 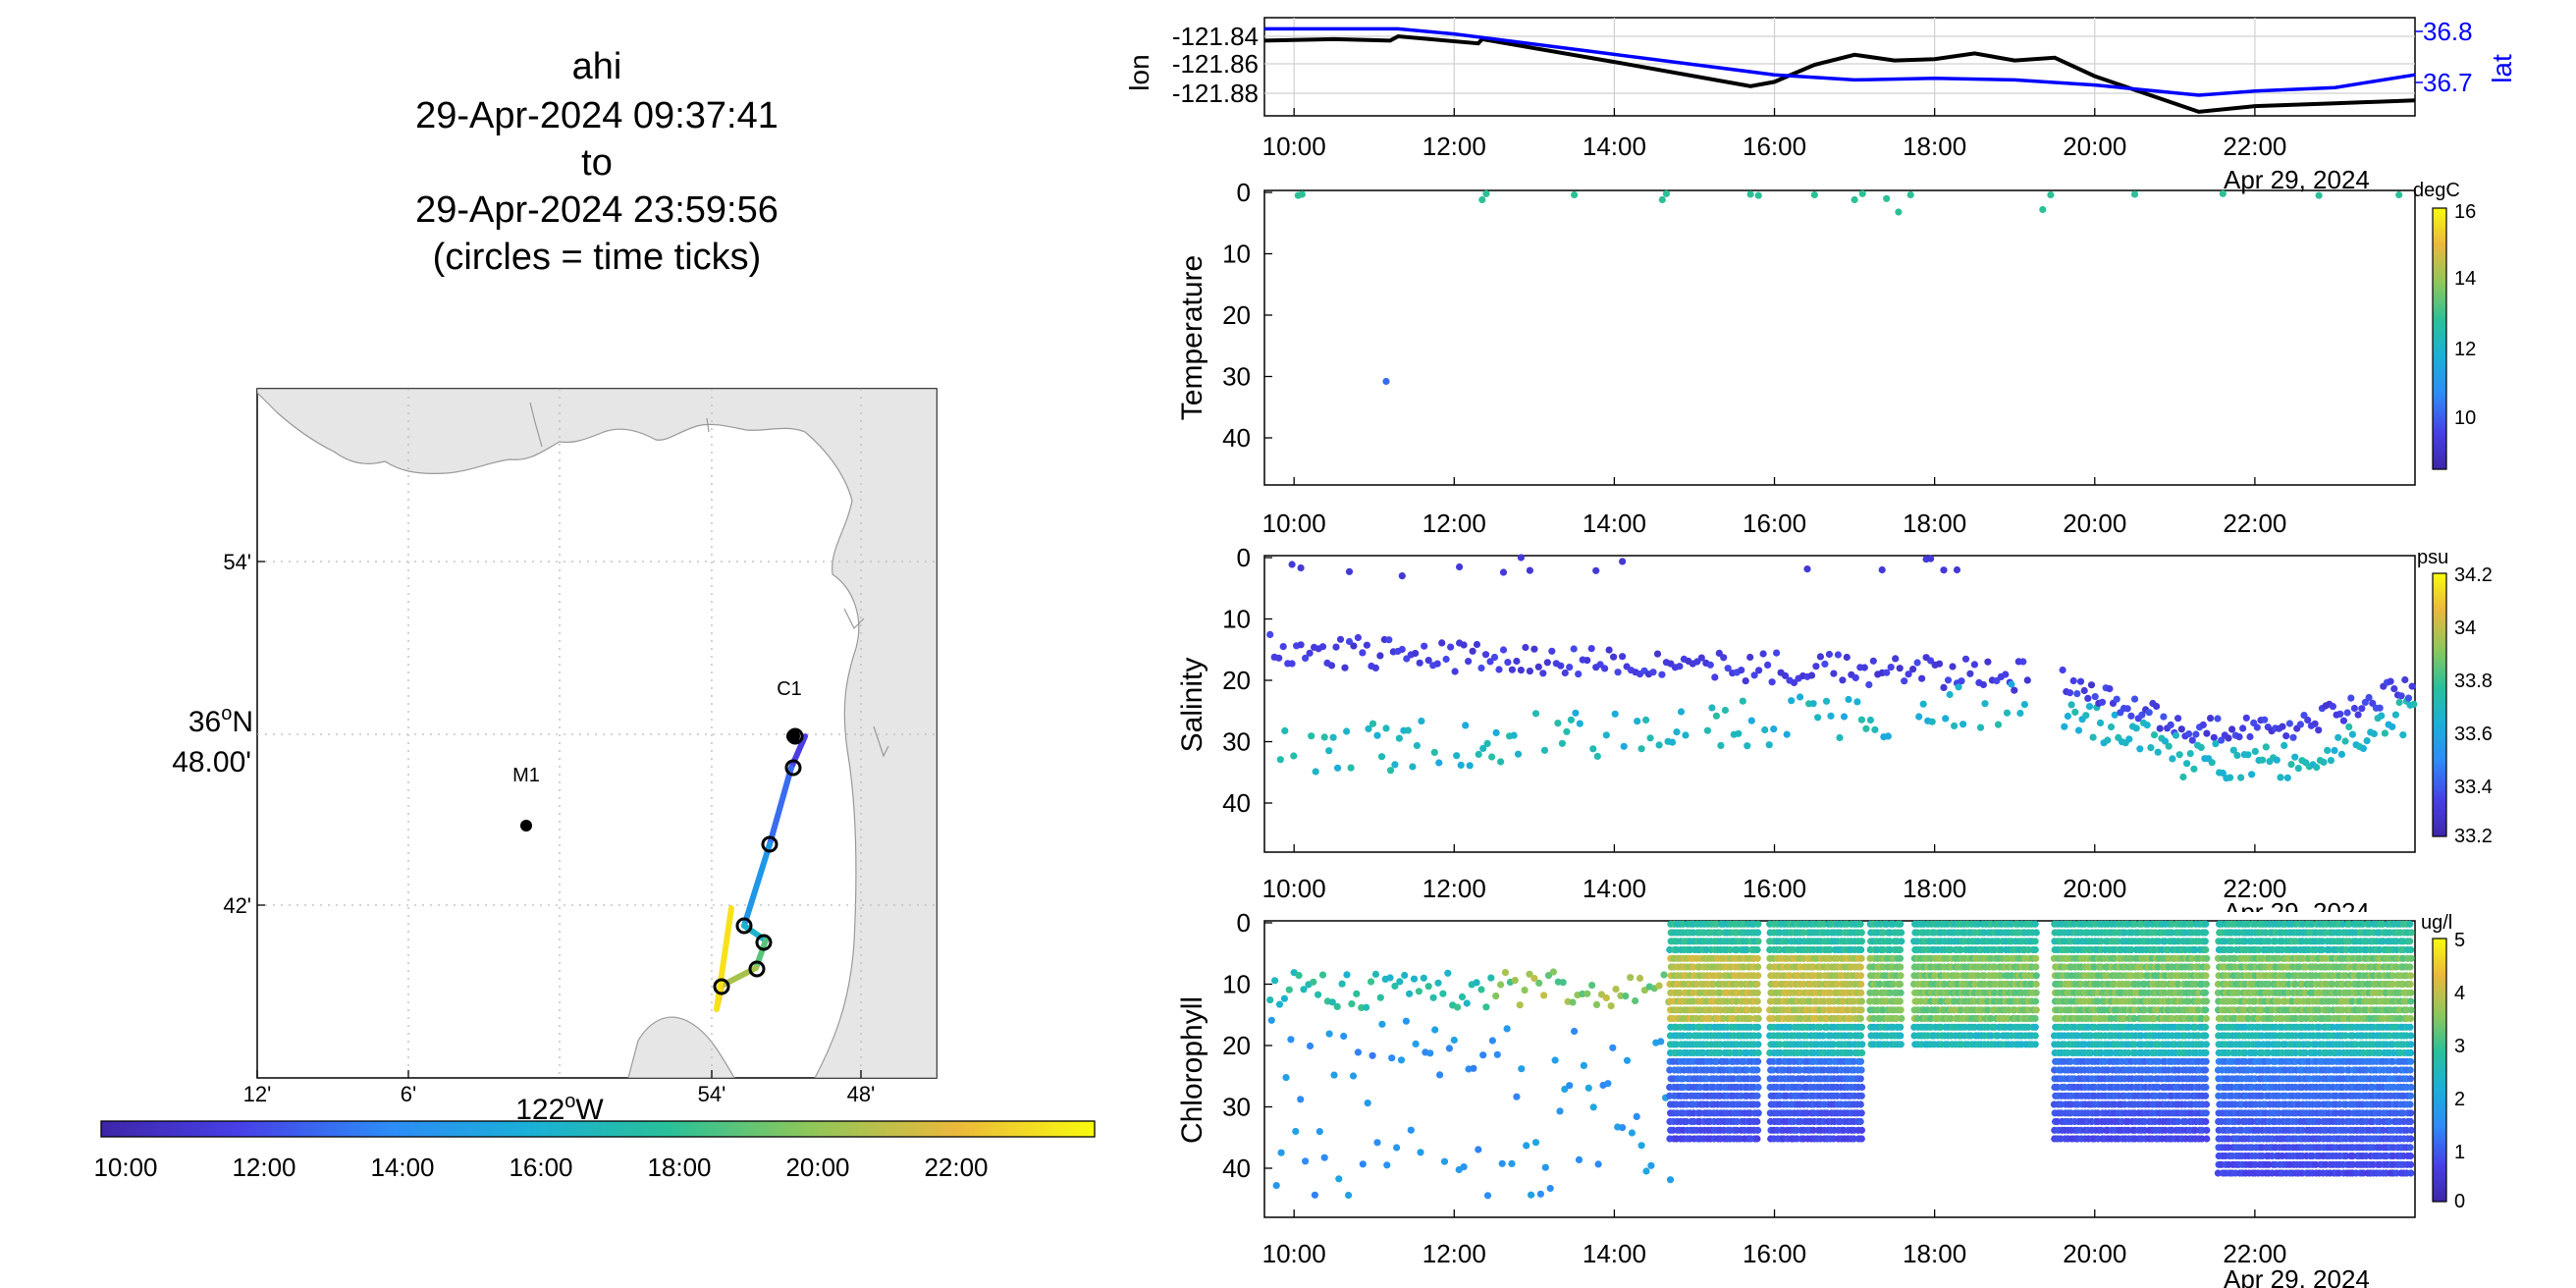 I want to click on title-line-3: to, so click(x=597, y=163).